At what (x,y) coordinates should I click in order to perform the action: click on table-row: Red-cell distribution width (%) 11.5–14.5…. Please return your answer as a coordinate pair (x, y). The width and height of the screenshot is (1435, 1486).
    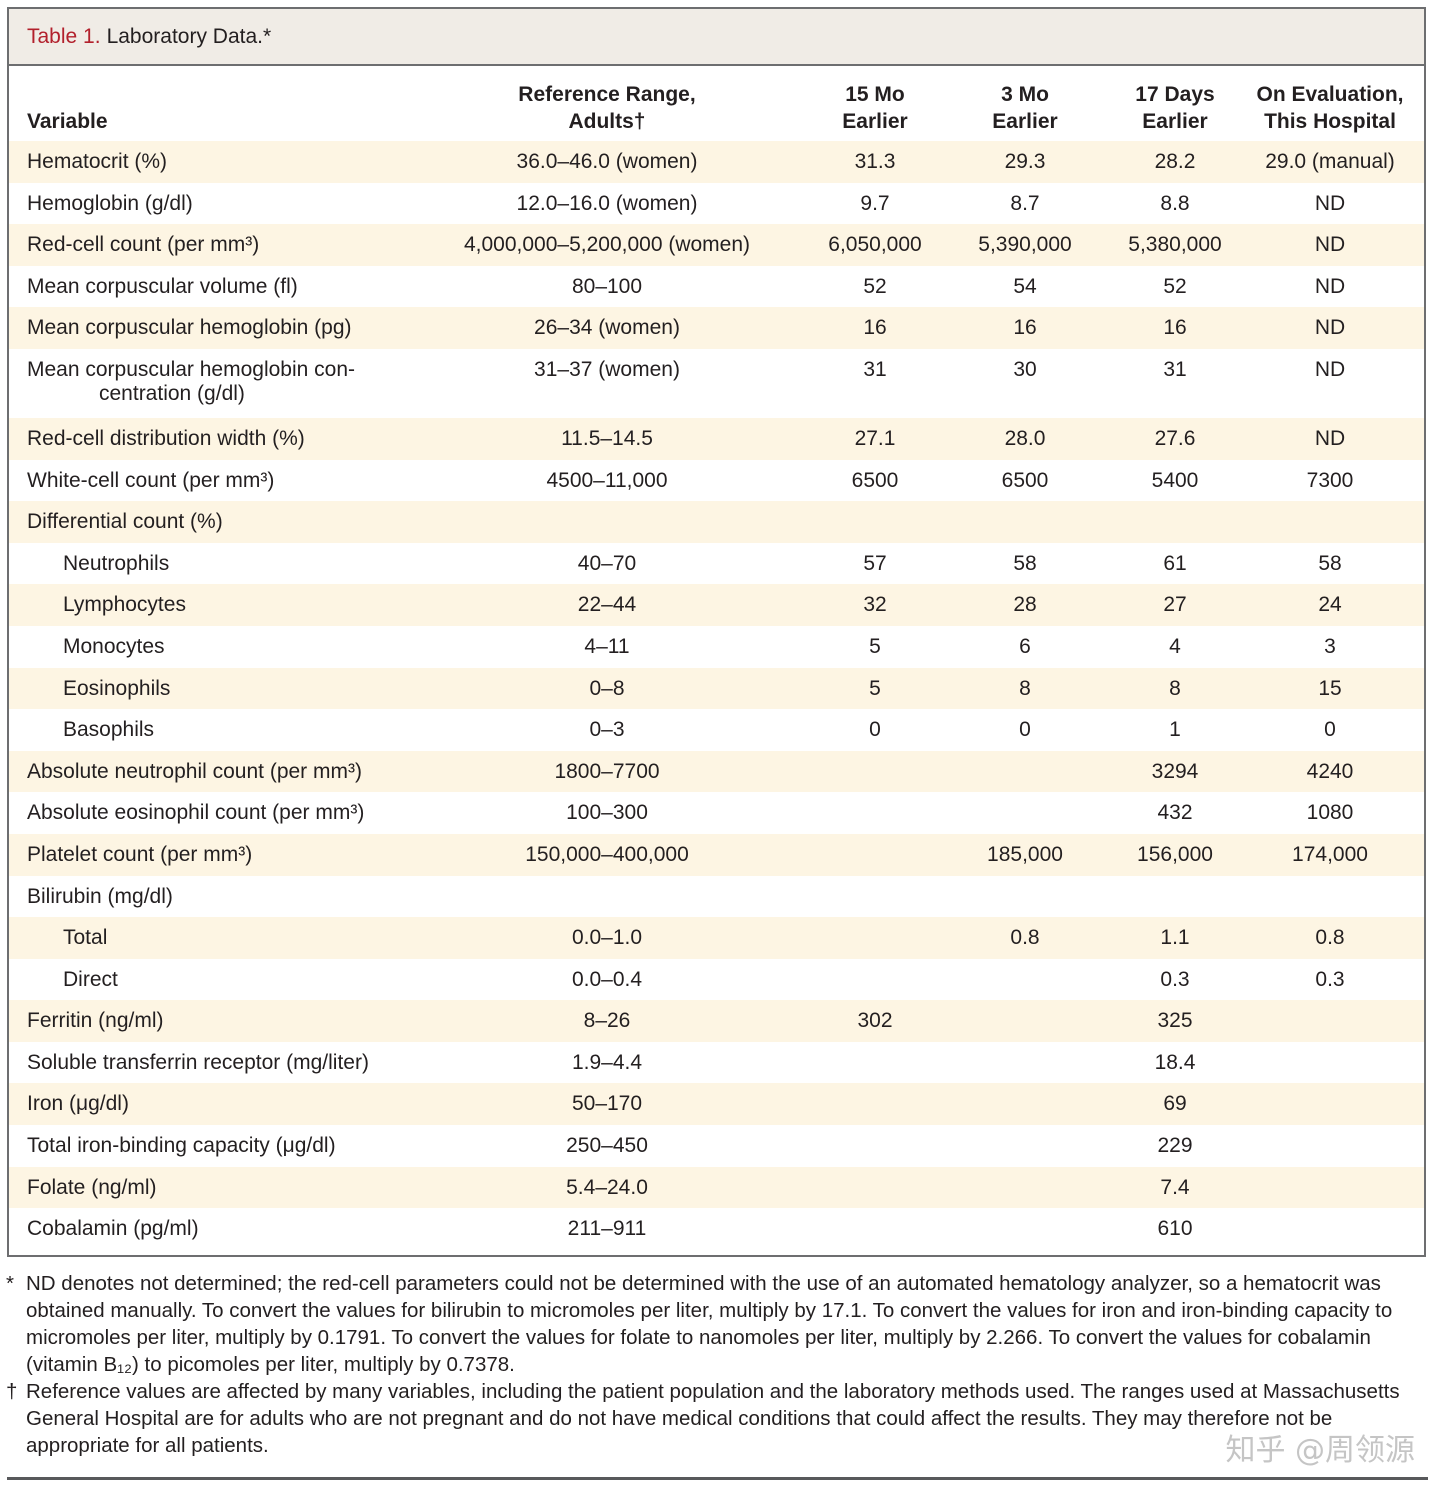
    Looking at the image, I should click on (716, 438).